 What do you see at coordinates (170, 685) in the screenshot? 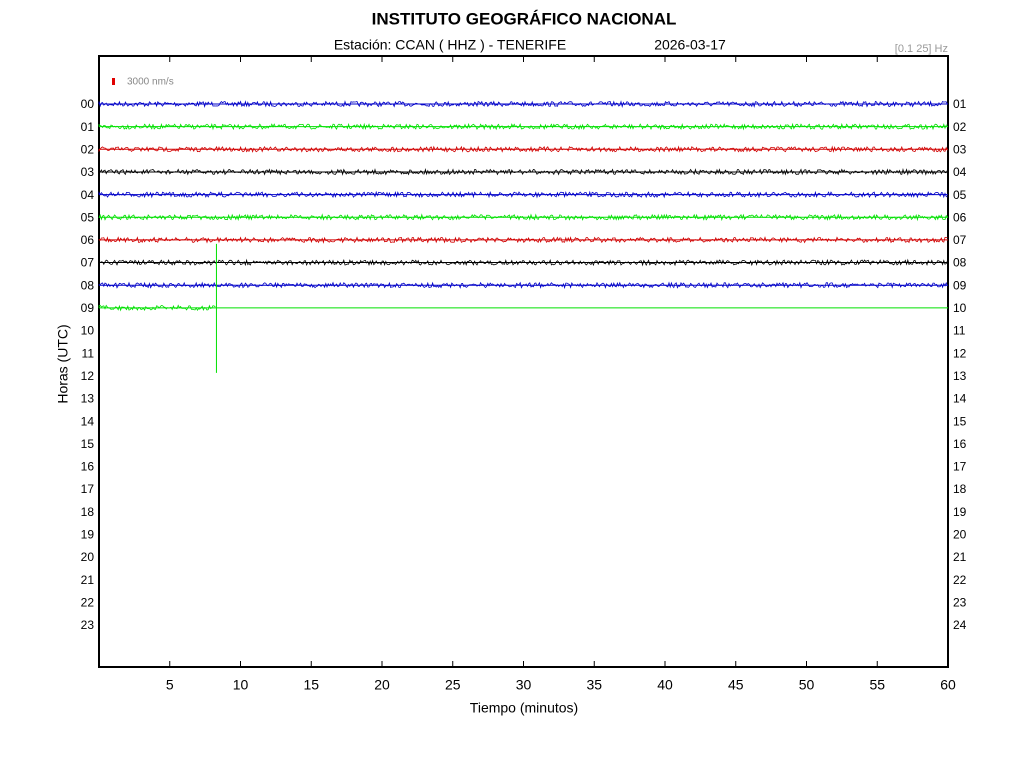
I see `x-tick-label: 5` at bounding box center [170, 685].